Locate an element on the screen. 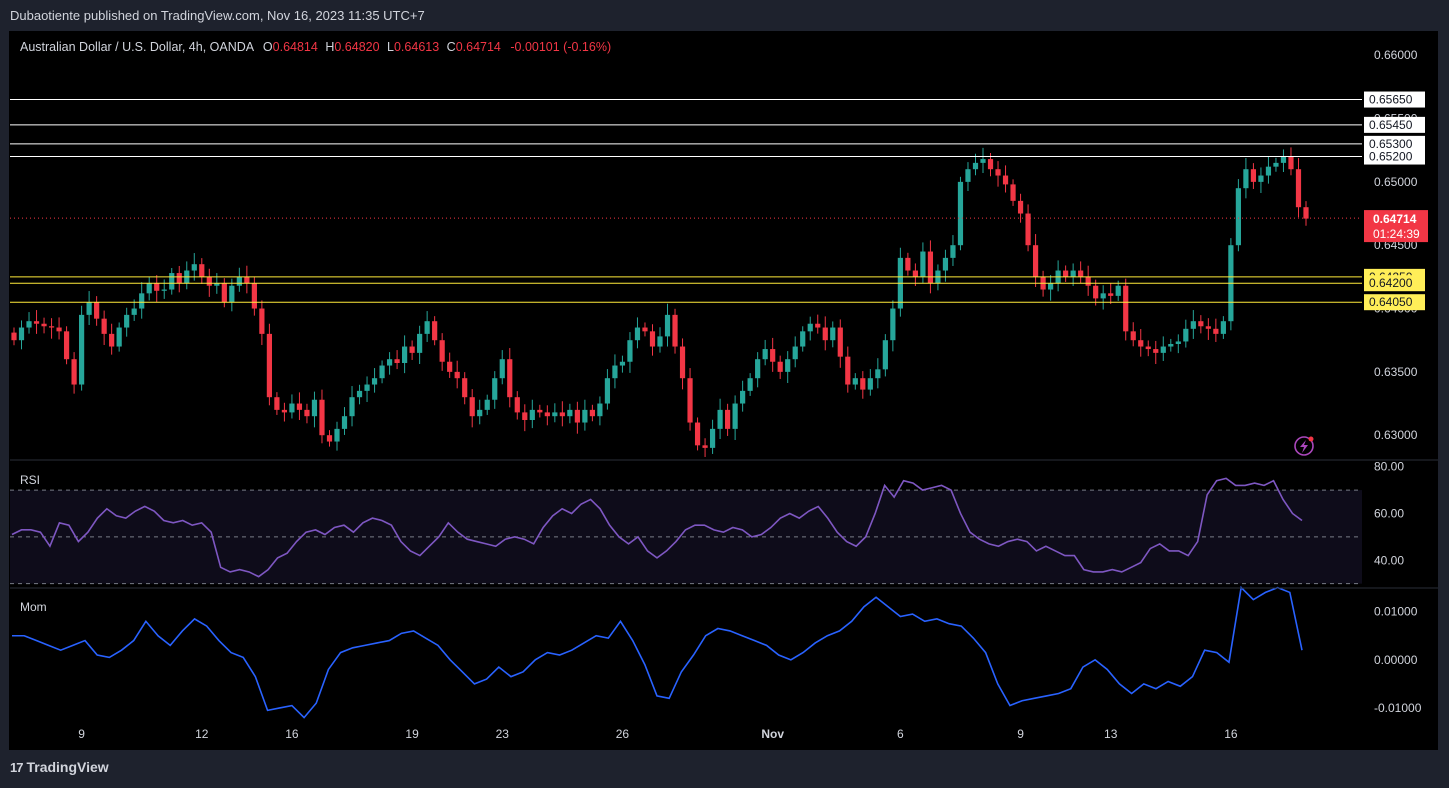  notification-dot-icon is located at coordinates (1311, 439).